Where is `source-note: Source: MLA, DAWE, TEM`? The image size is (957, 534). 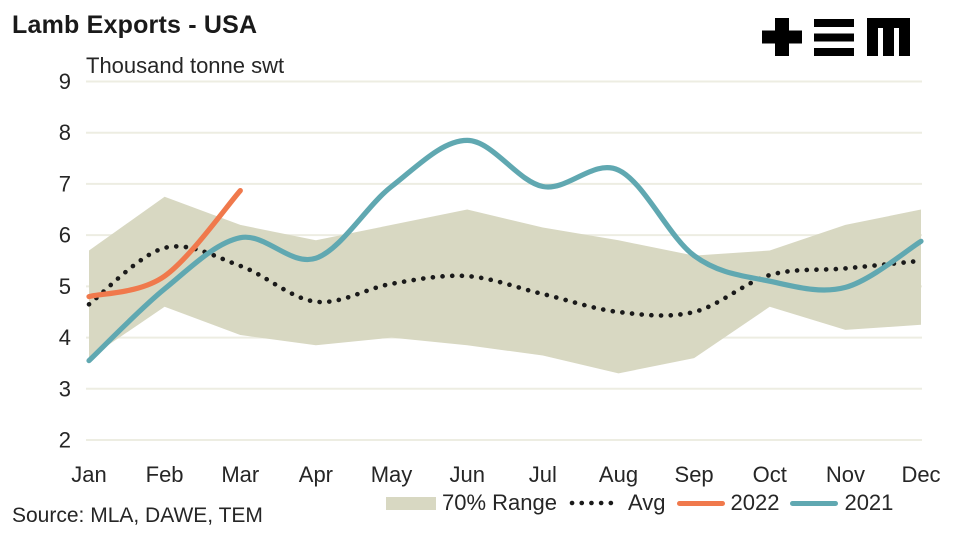
source-note: Source: MLA, DAWE, TEM is located at coordinates (137, 515).